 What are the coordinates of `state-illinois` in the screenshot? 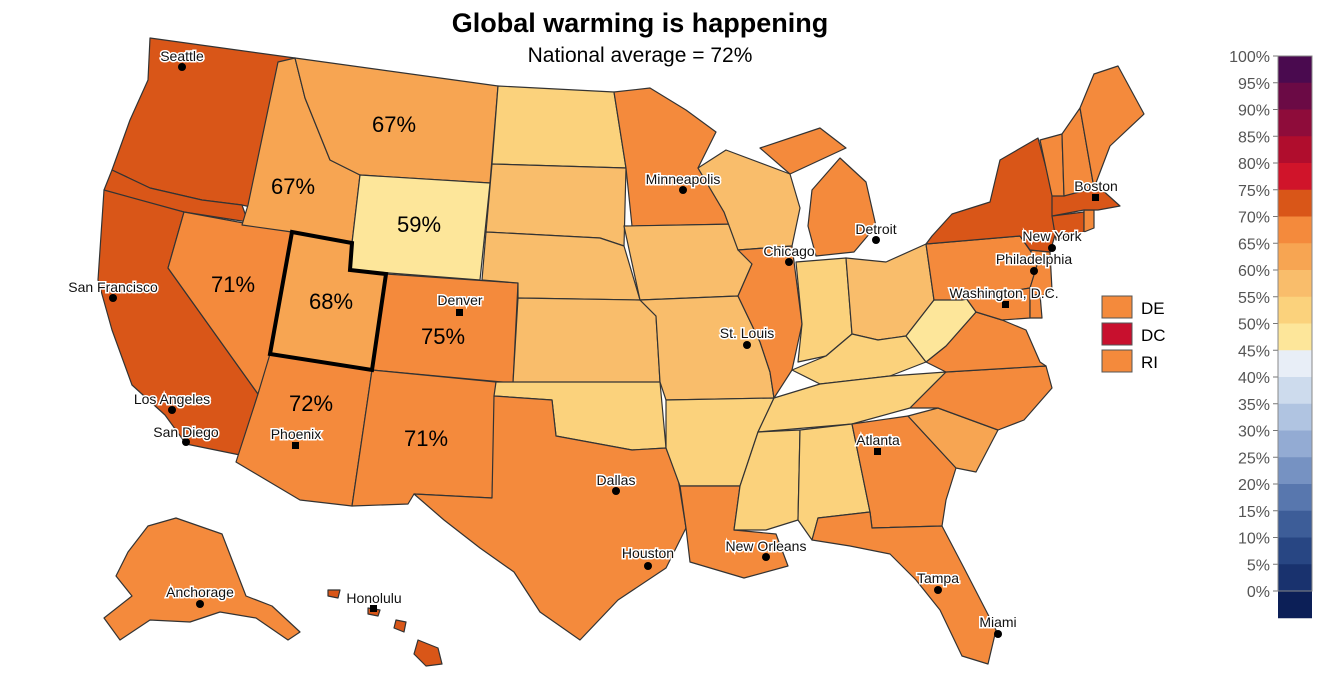 It's located at (770, 322).